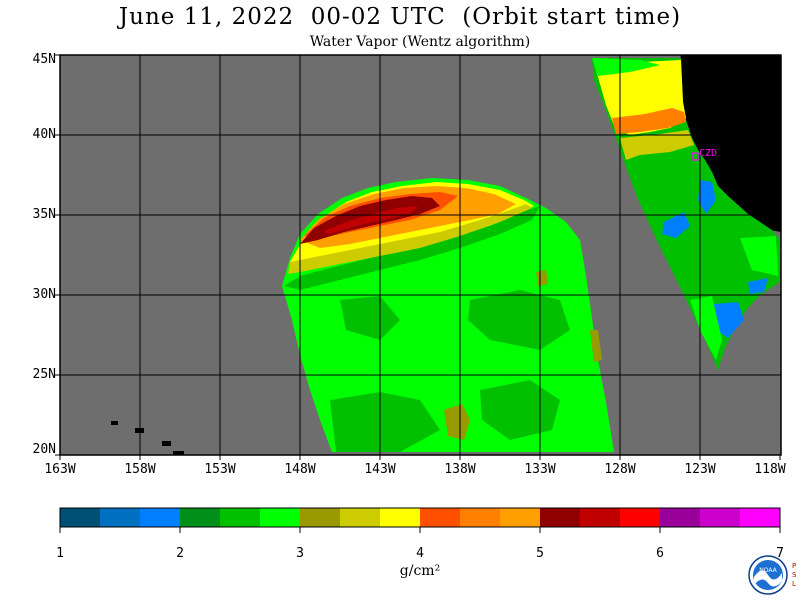 This screenshot has width=800, height=600. Describe the element at coordinates (420, 571) in the screenshot. I see `colorbar-unit: g/cm²` at that location.